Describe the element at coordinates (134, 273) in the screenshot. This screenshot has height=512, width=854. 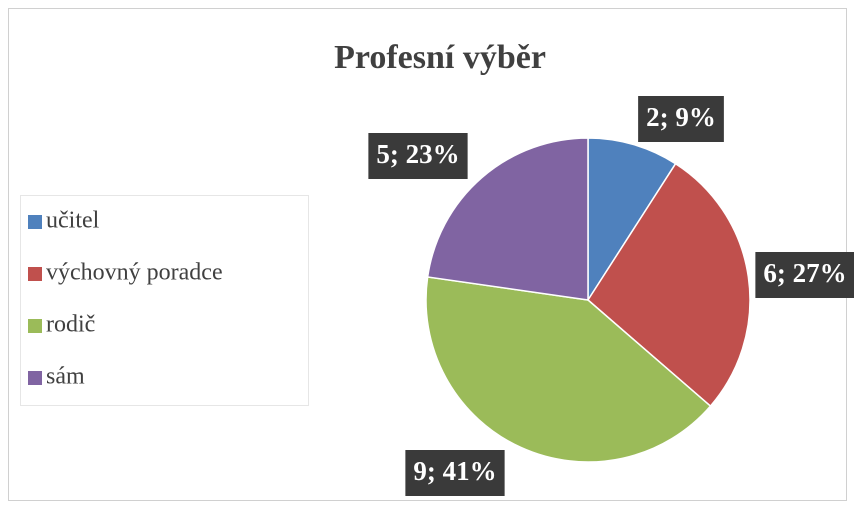
I see `legend-label: výchovný poradce` at that location.